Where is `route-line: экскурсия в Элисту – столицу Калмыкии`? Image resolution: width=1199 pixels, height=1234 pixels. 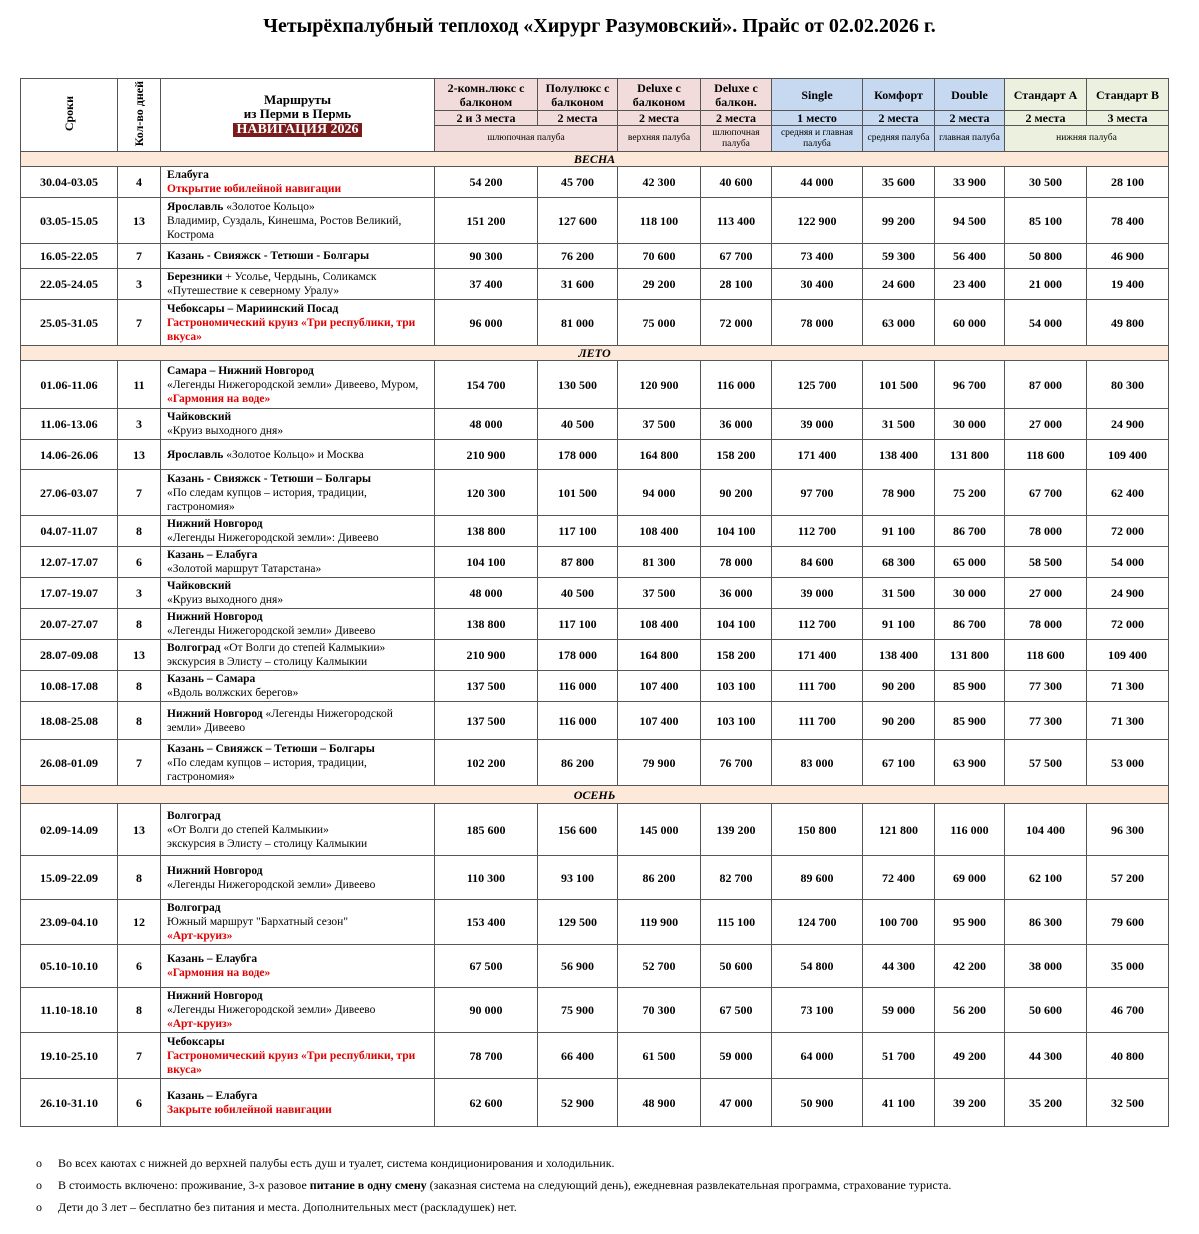 route-line: экскурсия в Элисту – столицу Калмыкии is located at coordinates (297, 844).